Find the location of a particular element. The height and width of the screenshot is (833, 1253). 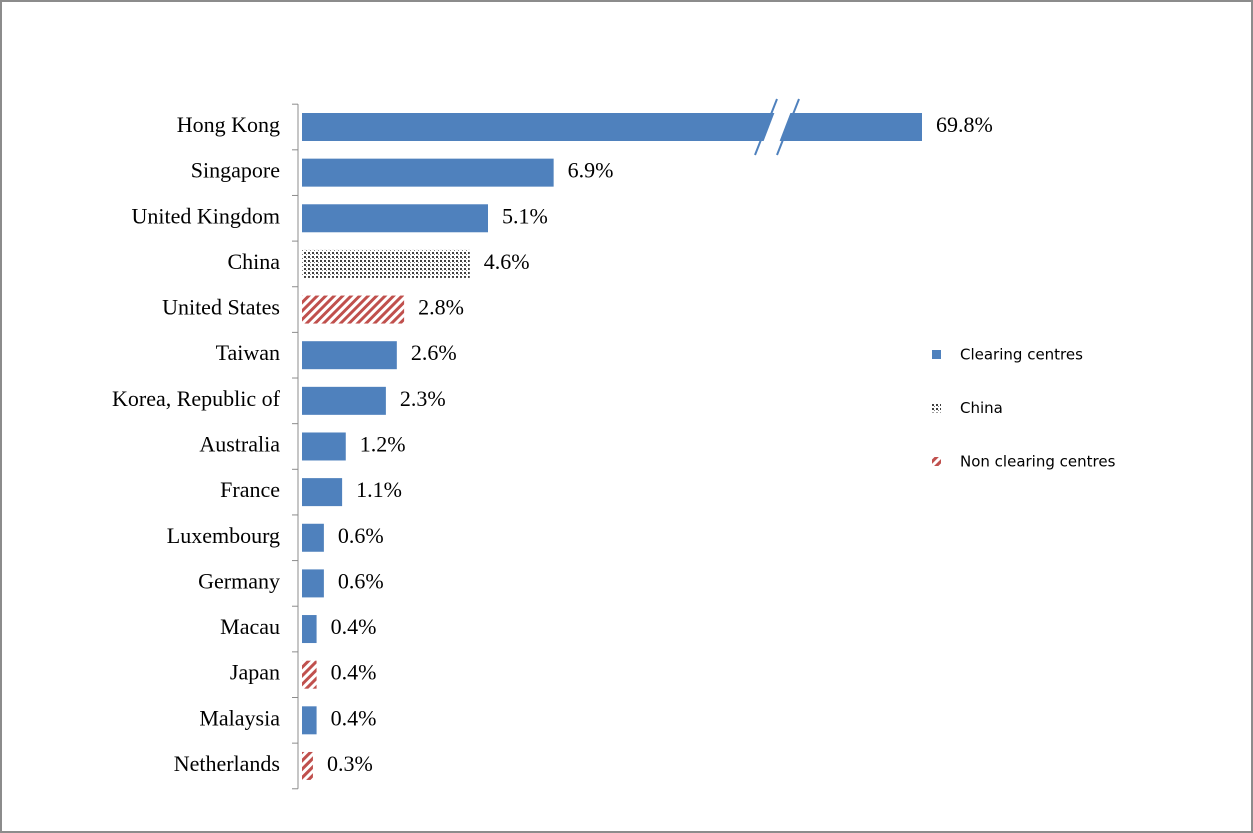

data-label: 2.6% is located at coordinates (434, 352).